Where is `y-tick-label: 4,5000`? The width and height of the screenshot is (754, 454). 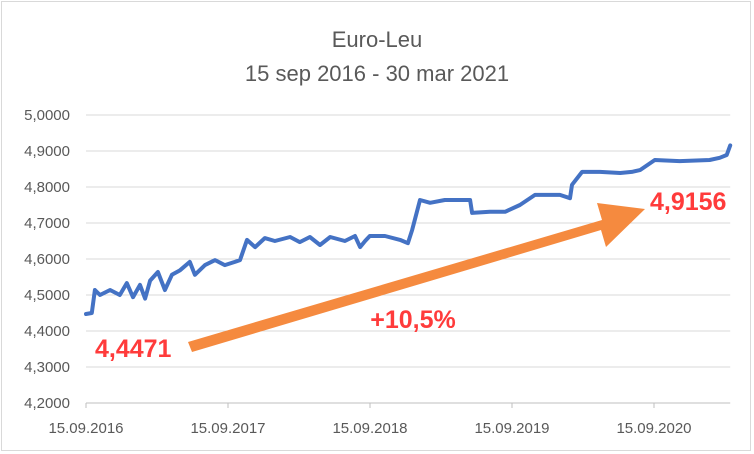 y-tick-label: 4,5000 is located at coordinates (47, 295).